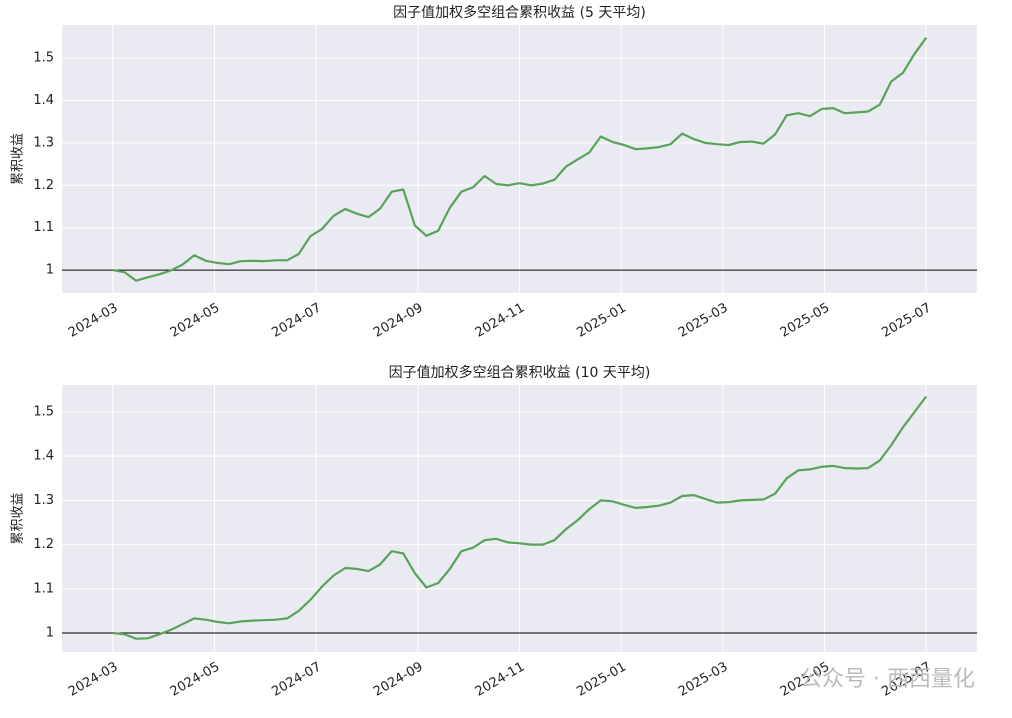 The height and width of the screenshot is (718, 1012). I want to click on x-tick-label: 2025-07, so click(906, 321).